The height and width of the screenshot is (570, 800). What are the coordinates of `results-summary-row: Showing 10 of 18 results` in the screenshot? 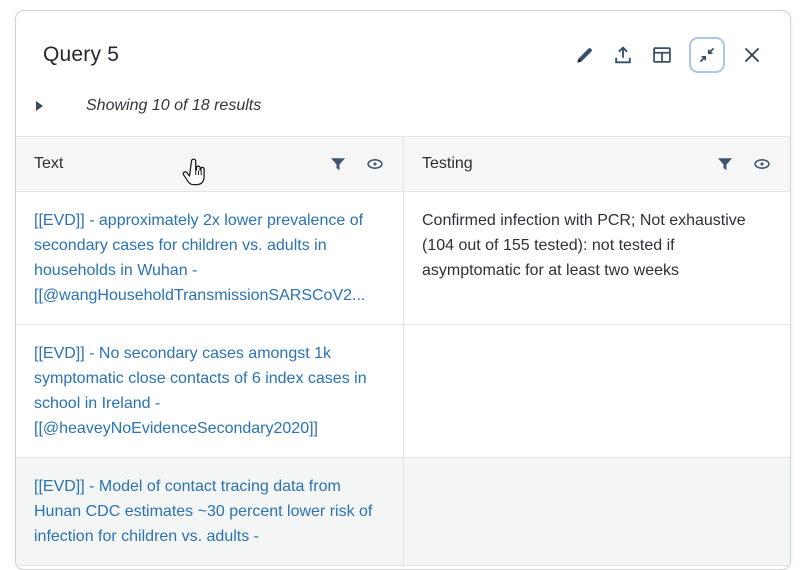 It's located at (413, 106).